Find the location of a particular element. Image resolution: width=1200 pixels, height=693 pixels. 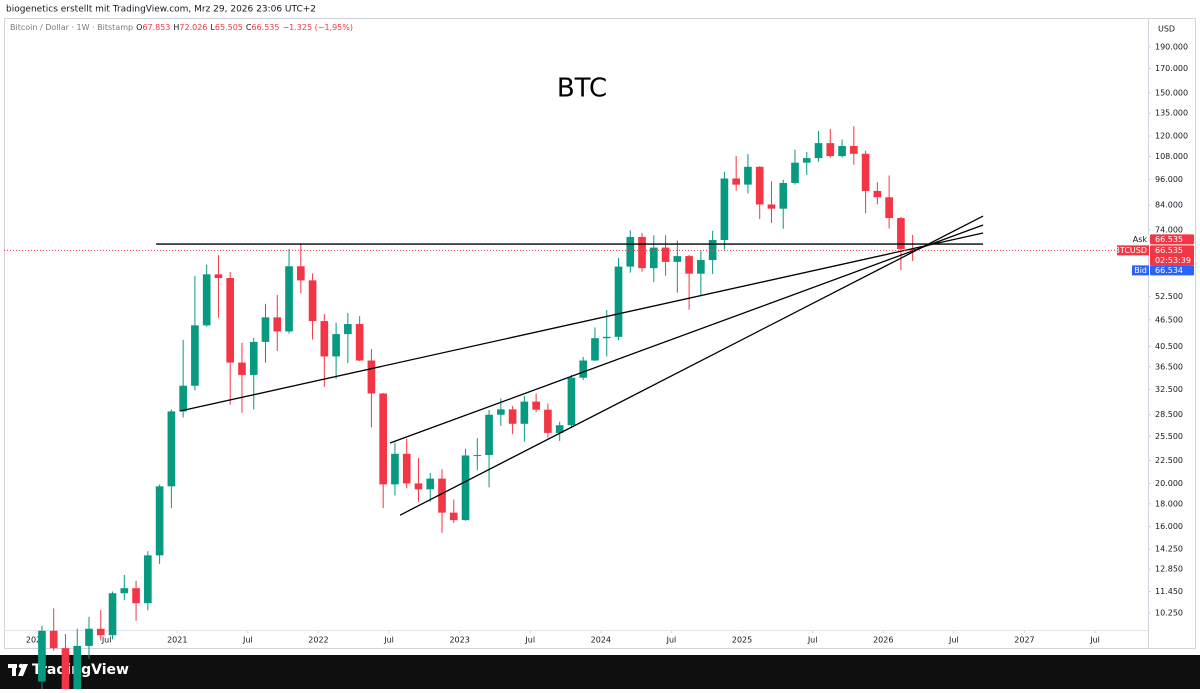

y-tick-label: 135.000 is located at coordinates (1171, 113).